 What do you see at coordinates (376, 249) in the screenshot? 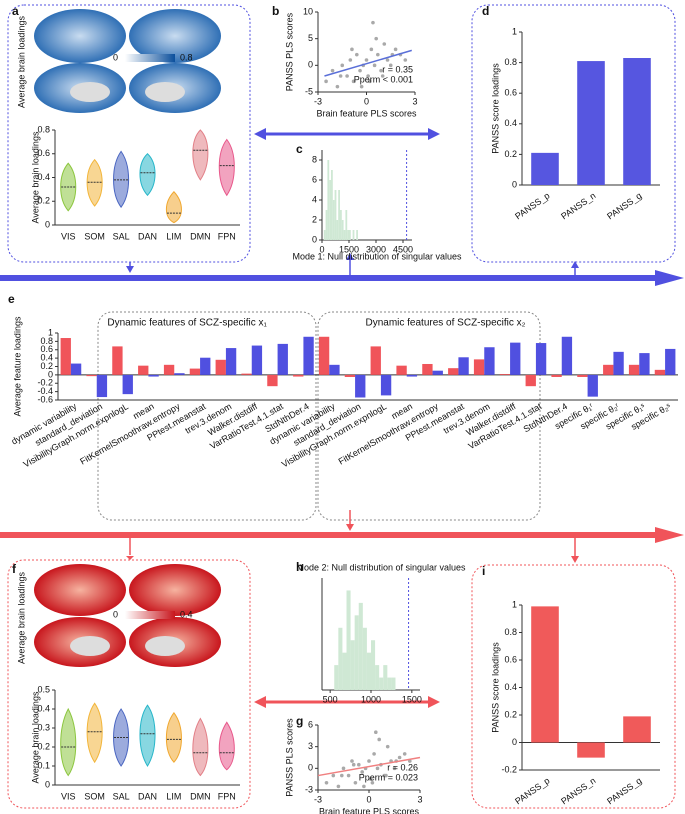
I see `x-tick-label: 3000` at bounding box center [376, 249].